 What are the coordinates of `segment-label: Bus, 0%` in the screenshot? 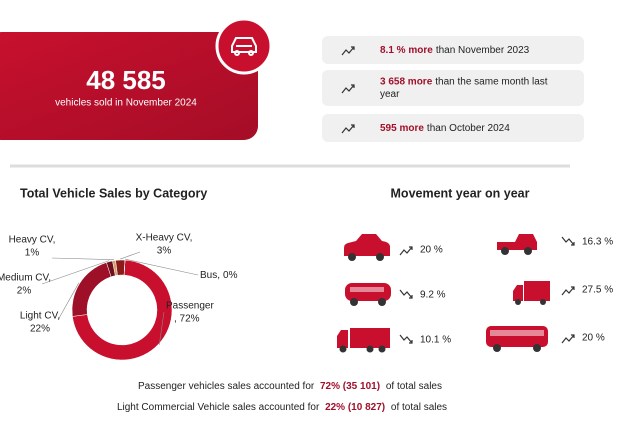 It's located at (219, 275).